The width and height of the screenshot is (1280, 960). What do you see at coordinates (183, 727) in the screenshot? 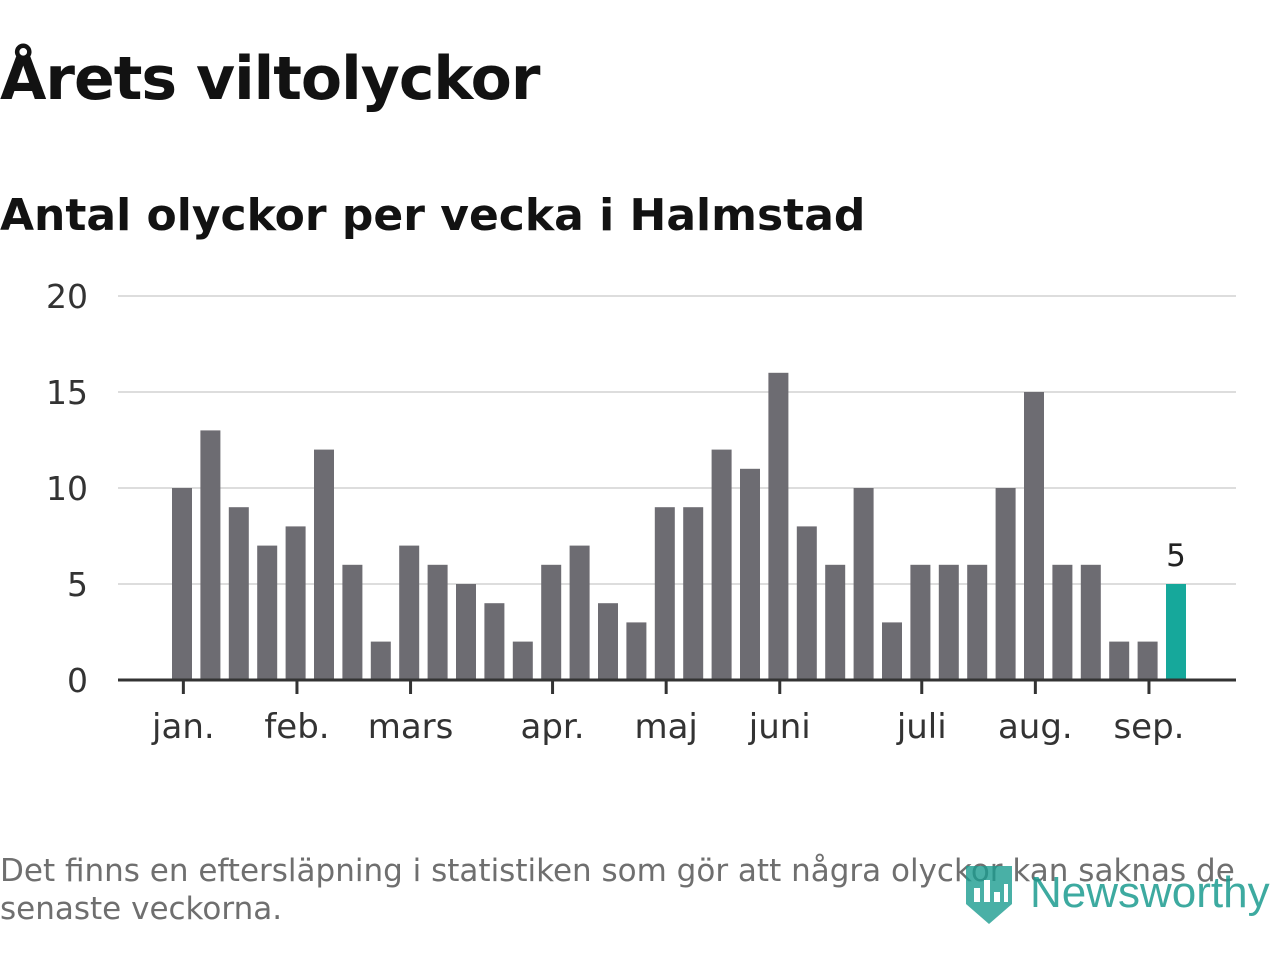
I see `x-tick-label: jan.` at bounding box center [183, 727].